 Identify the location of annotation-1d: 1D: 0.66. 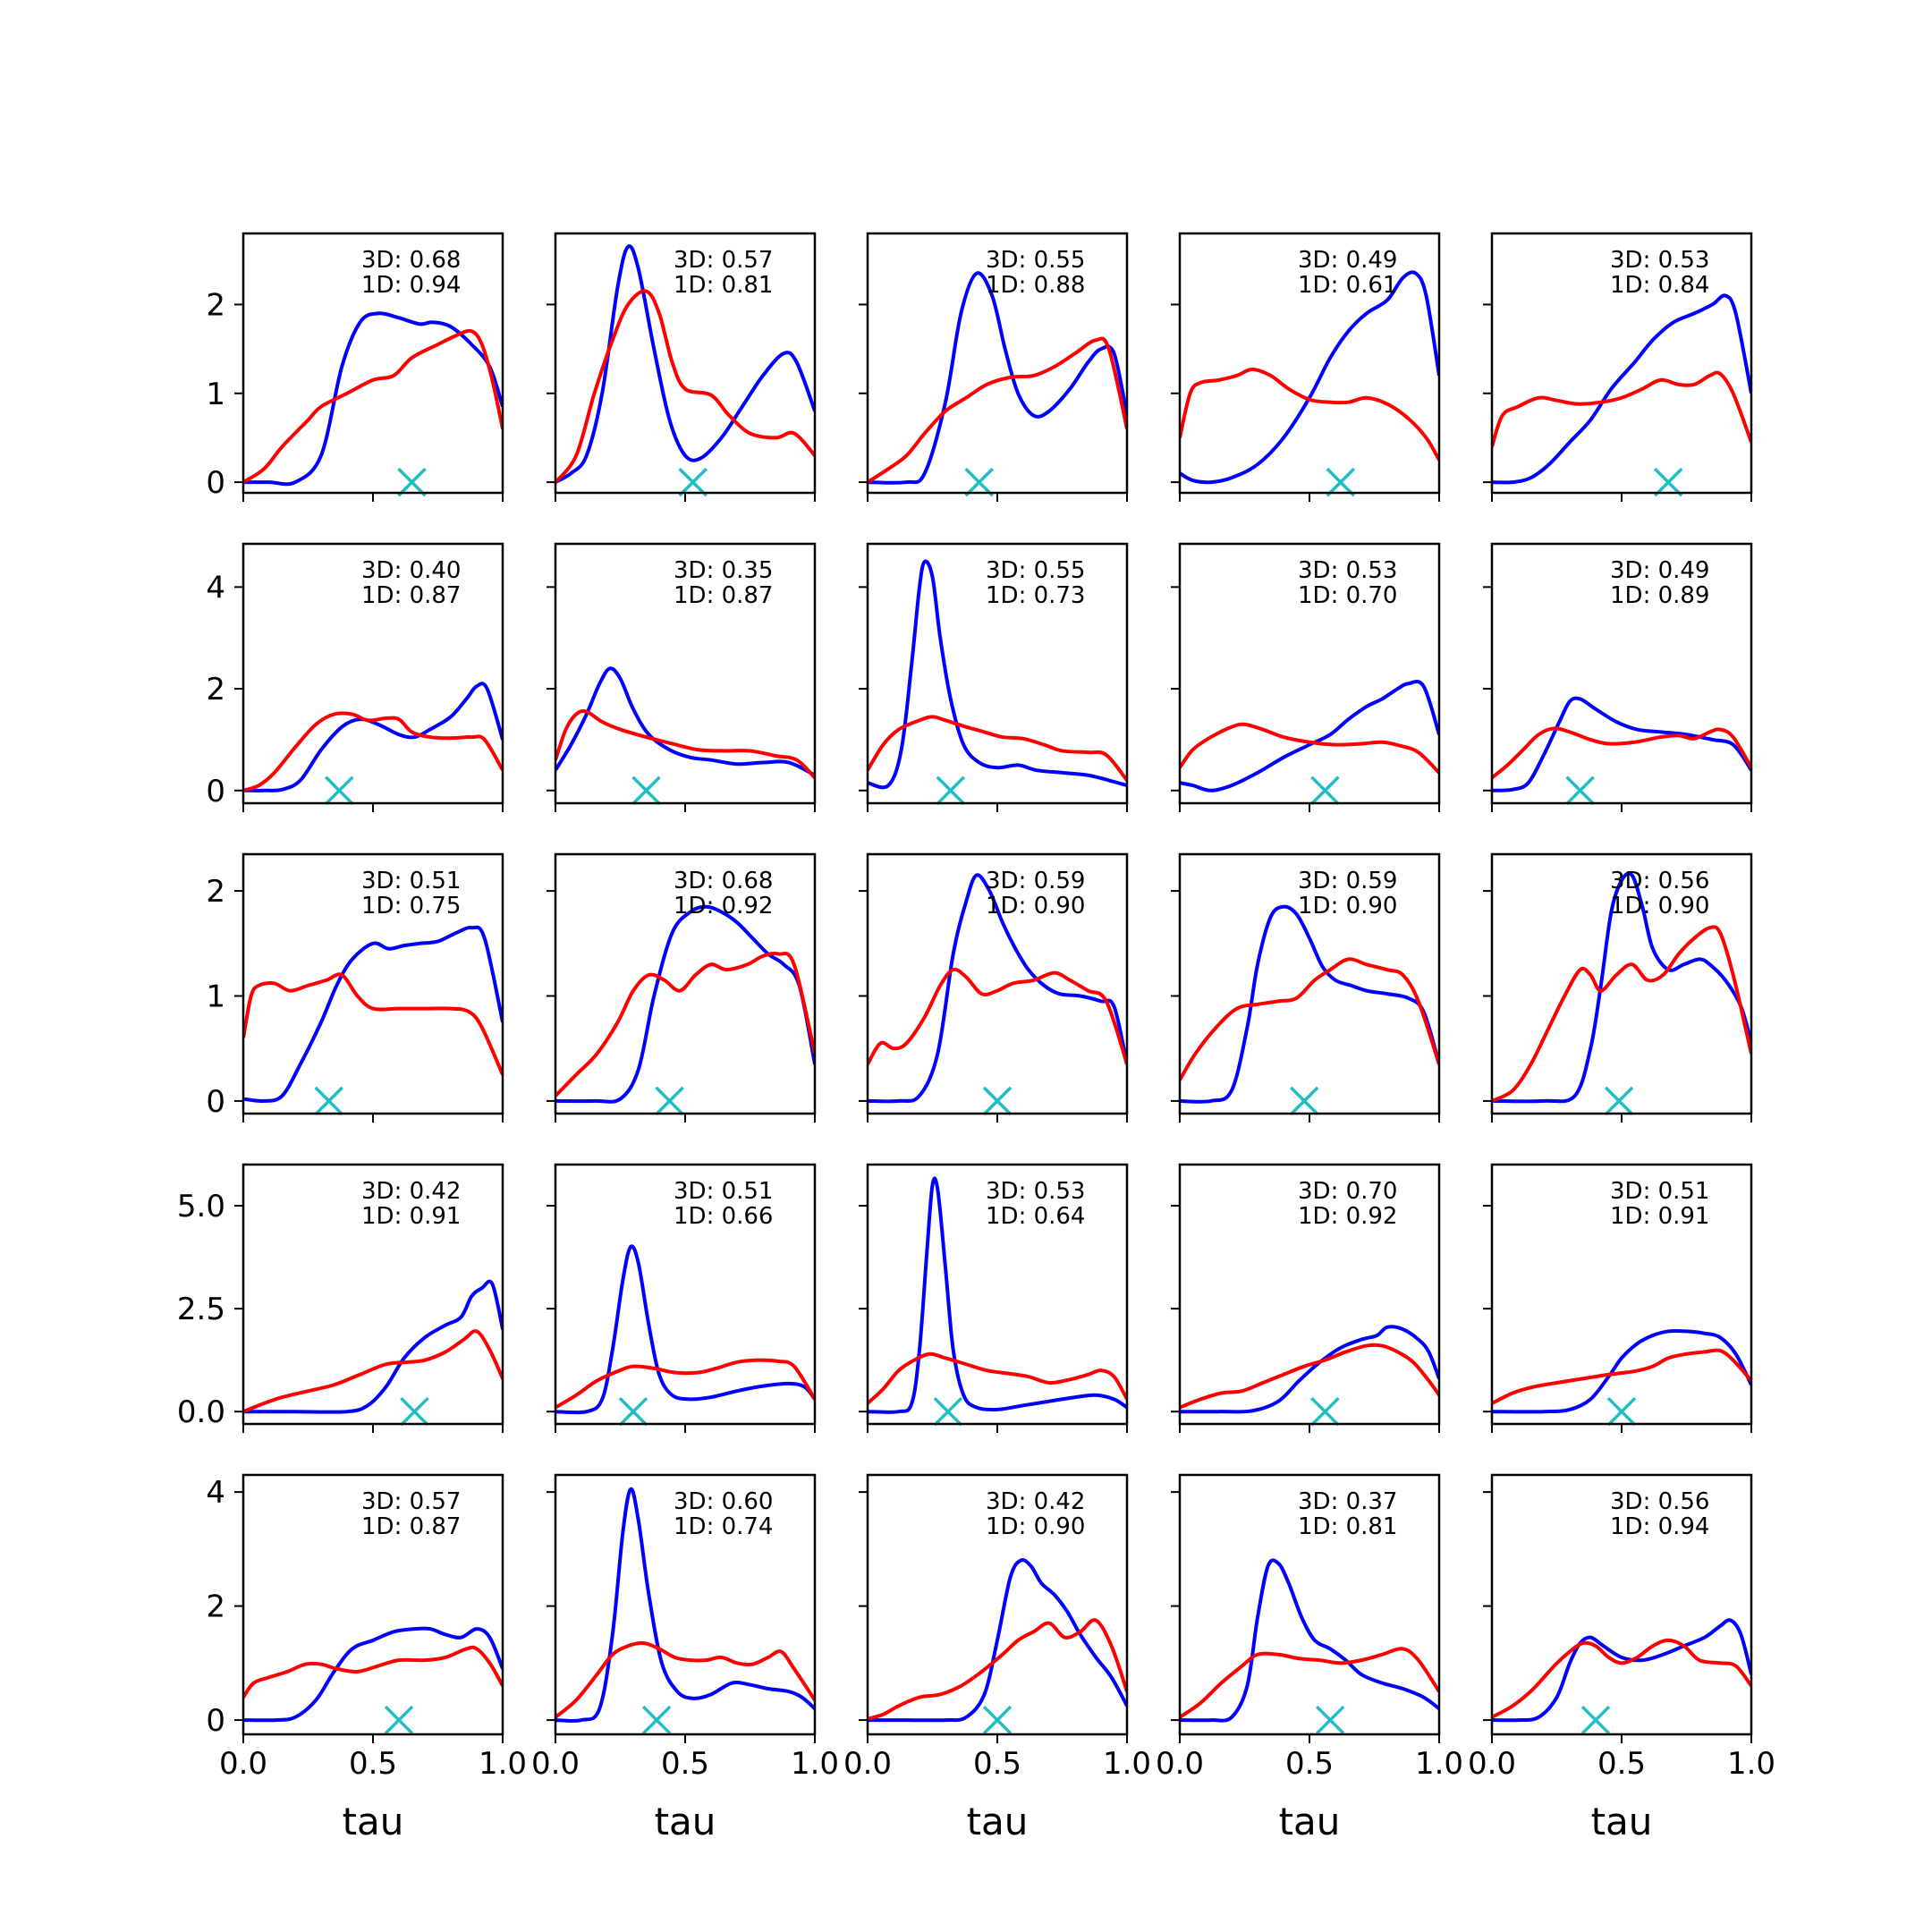
(723, 1216).